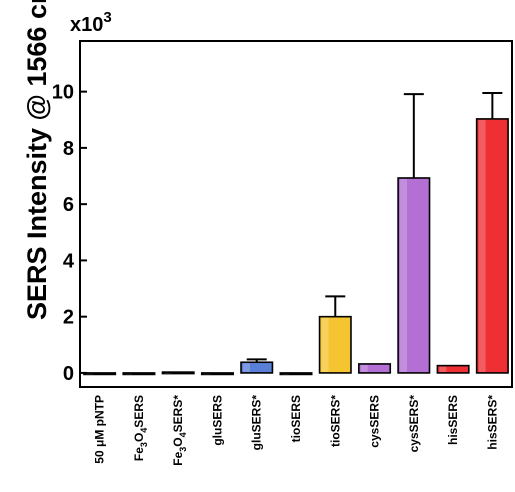 This screenshot has width=515, height=492. What do you see at coordinates (257, 423) in the screenshot?
I see `x-category-label: gluSERS*` at bounding box center [257, 423].